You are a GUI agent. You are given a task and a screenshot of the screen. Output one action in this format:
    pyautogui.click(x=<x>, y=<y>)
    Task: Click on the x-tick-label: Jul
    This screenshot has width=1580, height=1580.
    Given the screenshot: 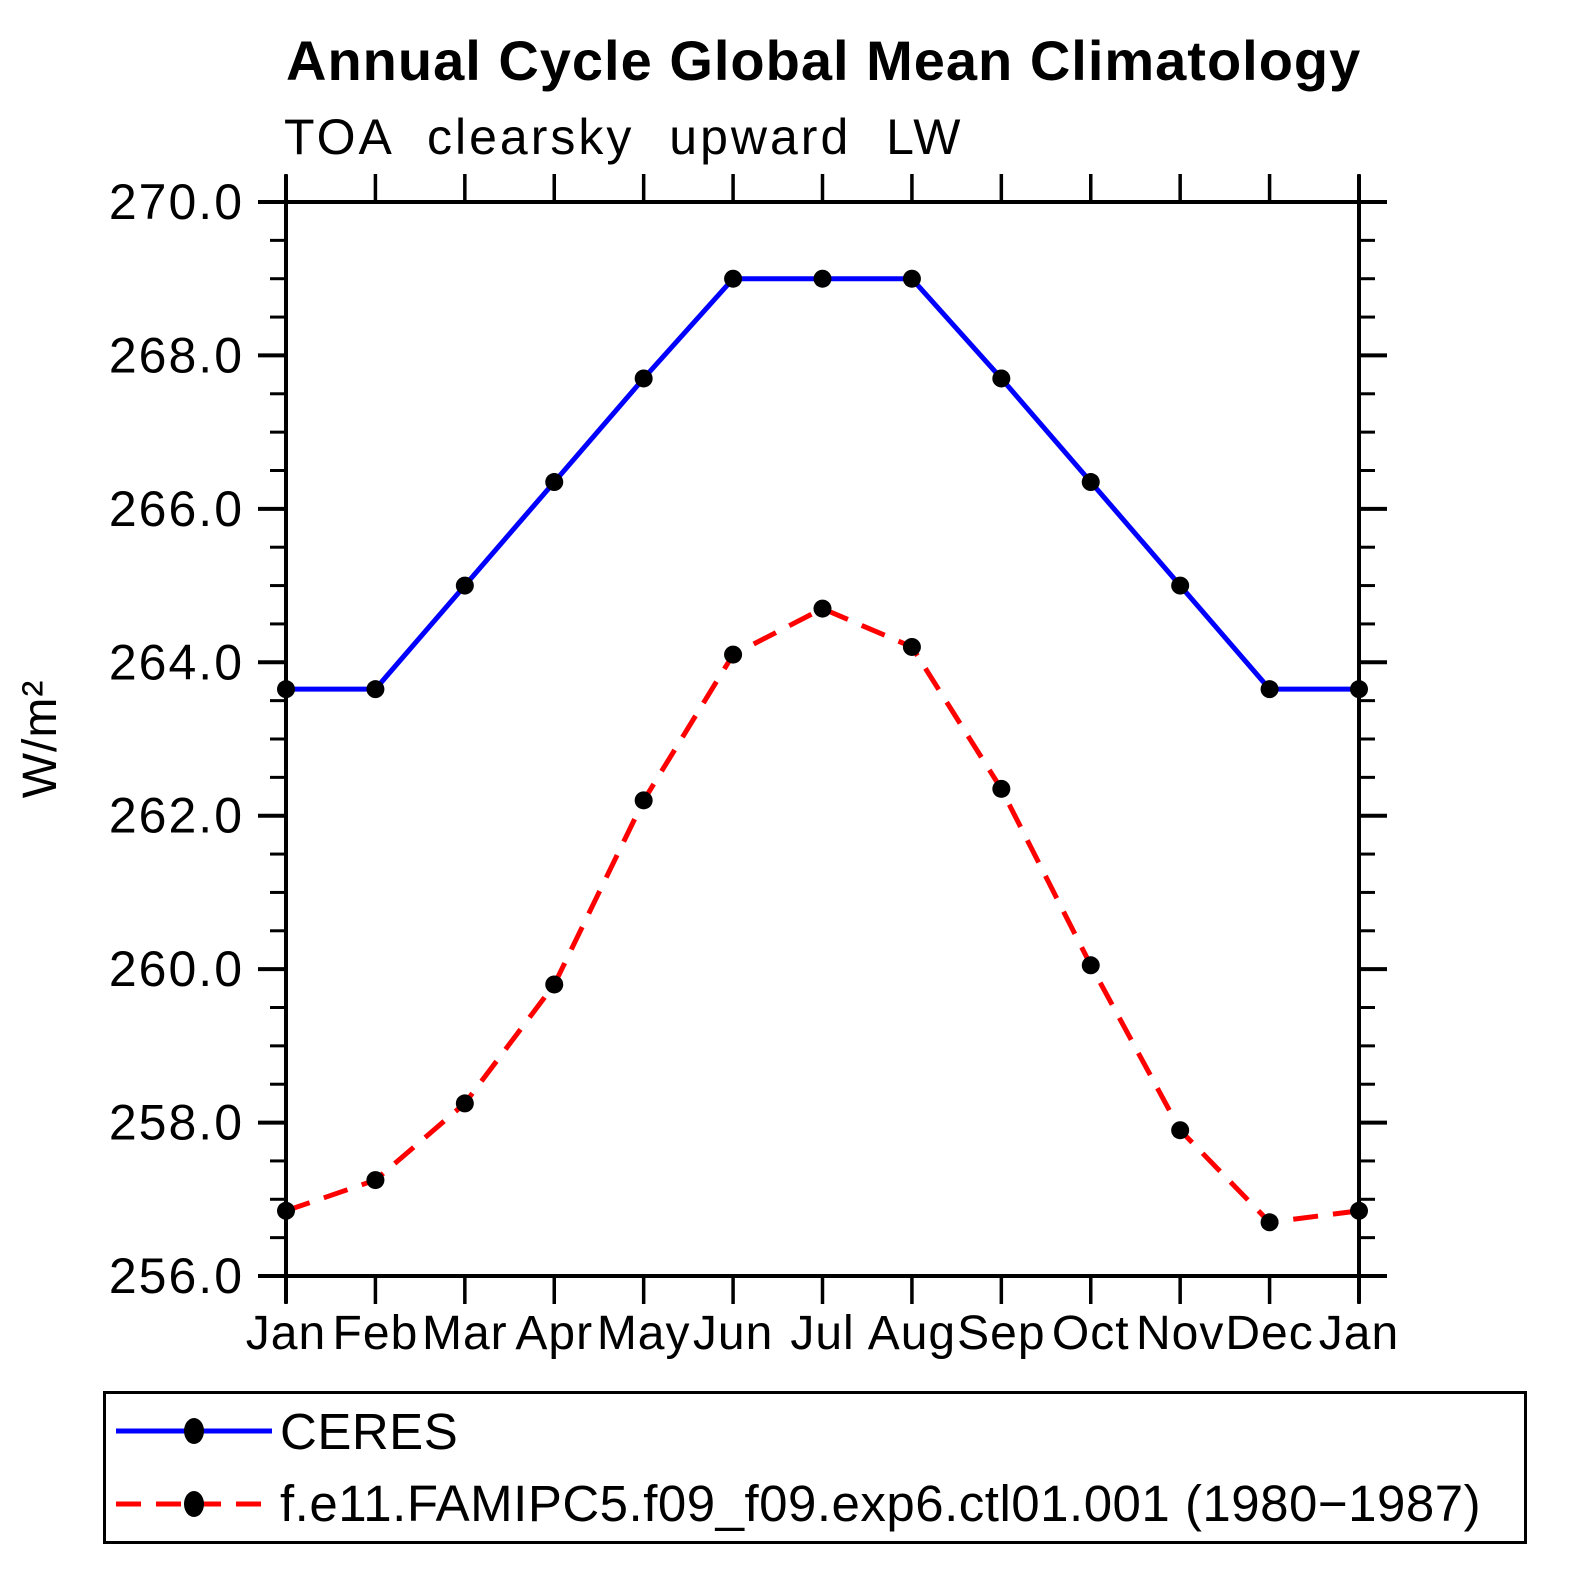 What is the action you would take?
    pyautogui.click(x=822, y=1333)
    